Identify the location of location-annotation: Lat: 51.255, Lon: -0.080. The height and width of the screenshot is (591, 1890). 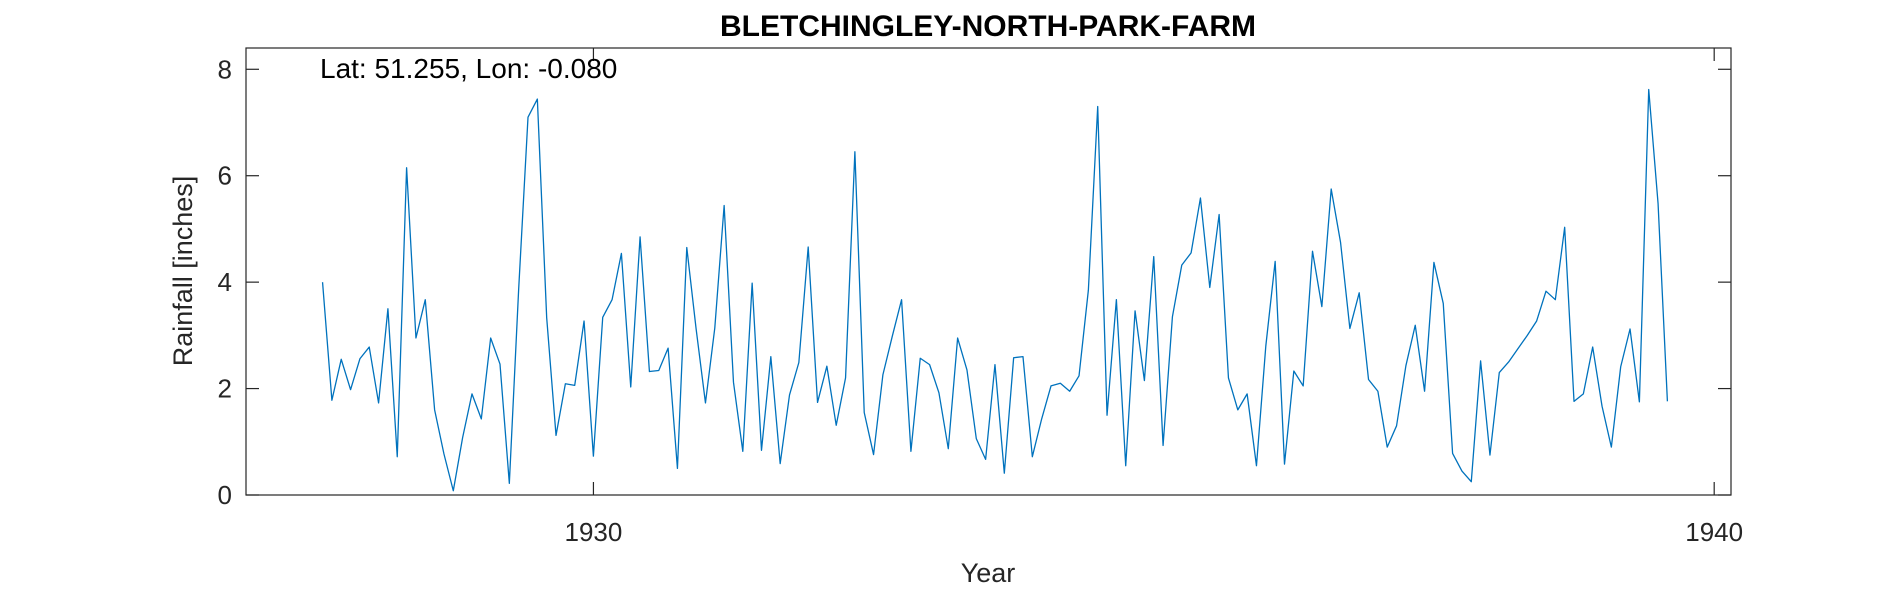
(468, 68).